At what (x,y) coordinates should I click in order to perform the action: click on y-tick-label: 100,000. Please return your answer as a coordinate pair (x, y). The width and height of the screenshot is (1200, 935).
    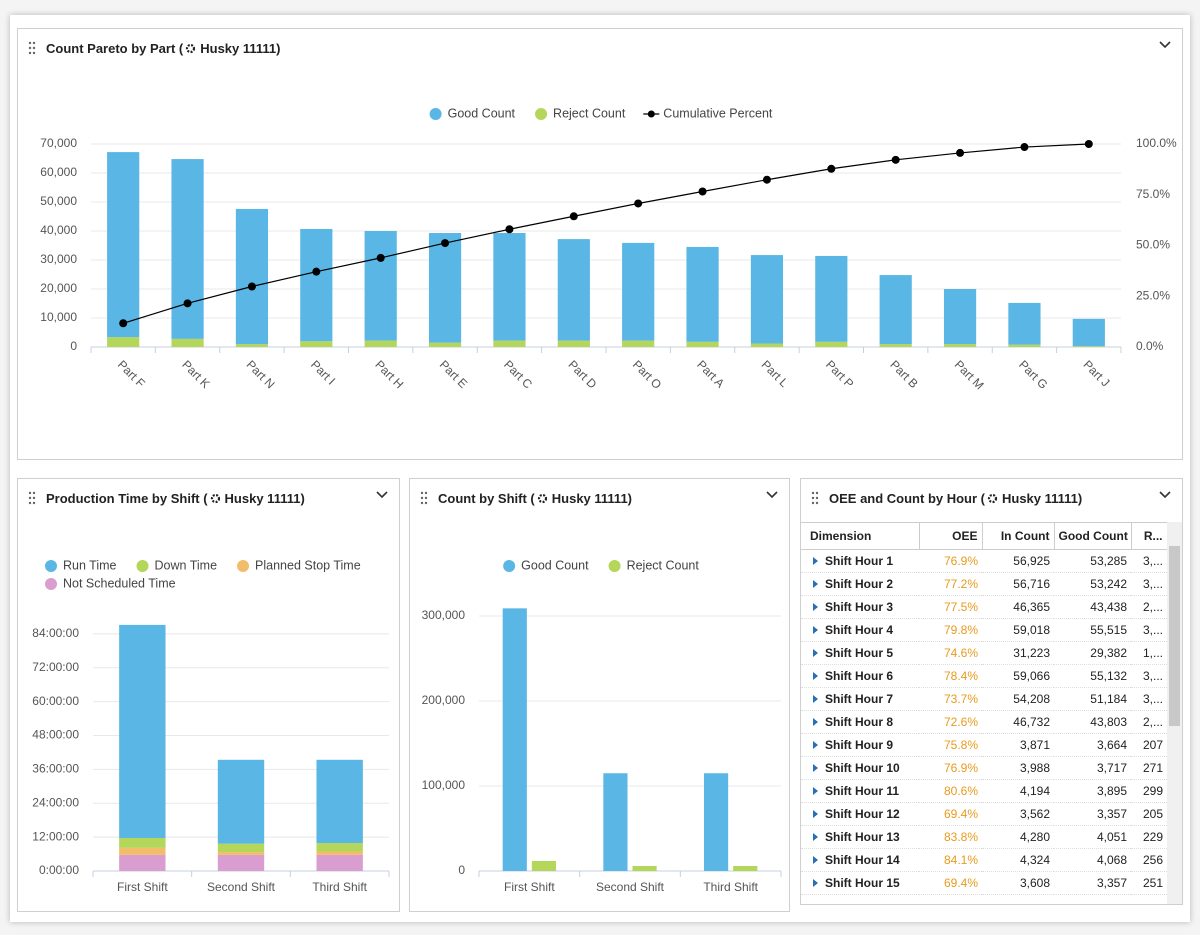
    Looking at the image, I should click on (444, 785).